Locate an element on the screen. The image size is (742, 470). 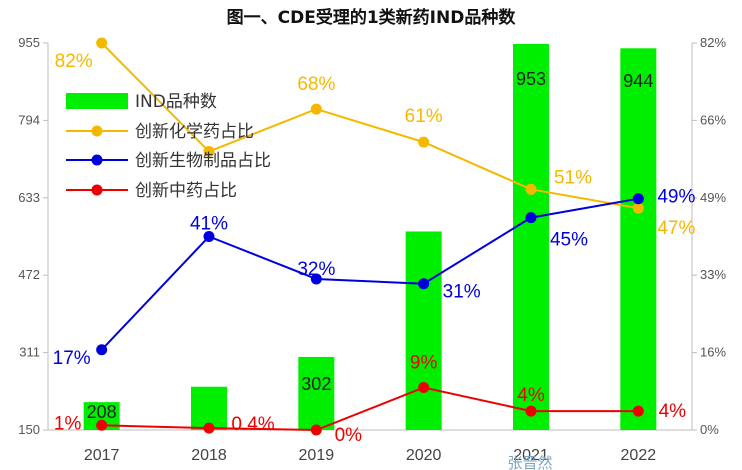
legend-label: 创新生物制品占比 is located at coordinates (203, 161).